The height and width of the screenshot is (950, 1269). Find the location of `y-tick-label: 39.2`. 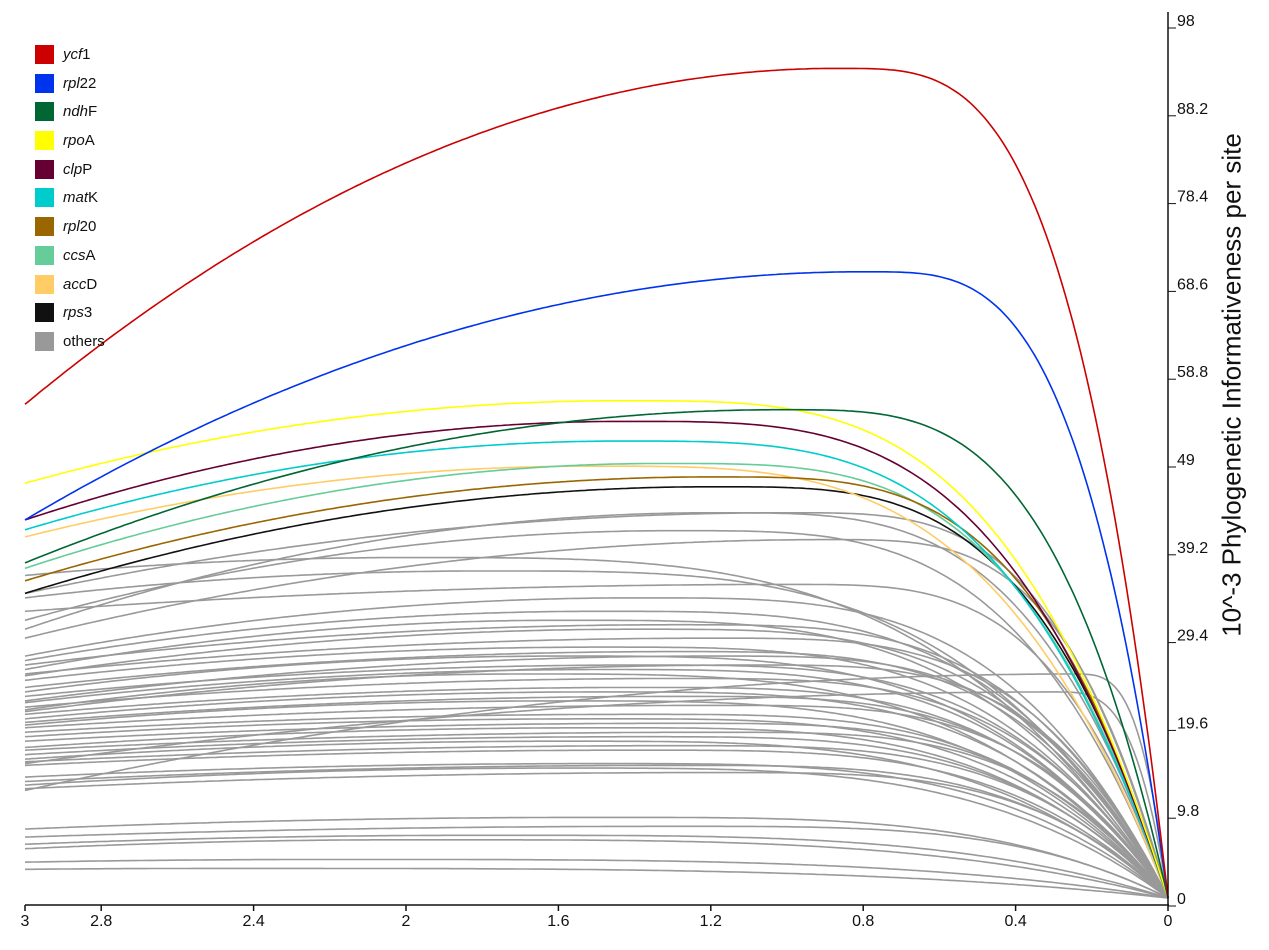

y-tick-label: 39.2 is located at coordinates (1192, 548).